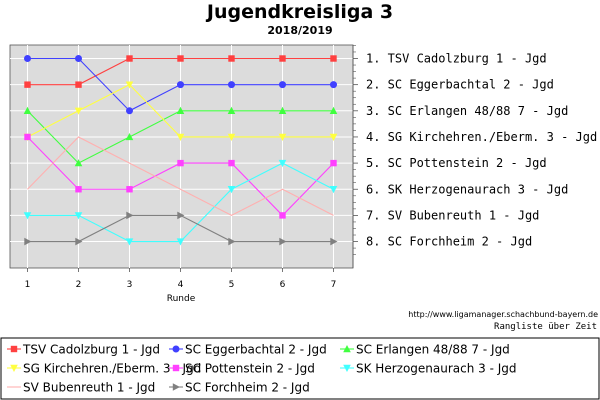 The image size is (600, 400). Describe the element at coordinates (89, 388) in the screenshot. I see `legend-label: SV Bubenreuth 1 - Jgd` at that location.